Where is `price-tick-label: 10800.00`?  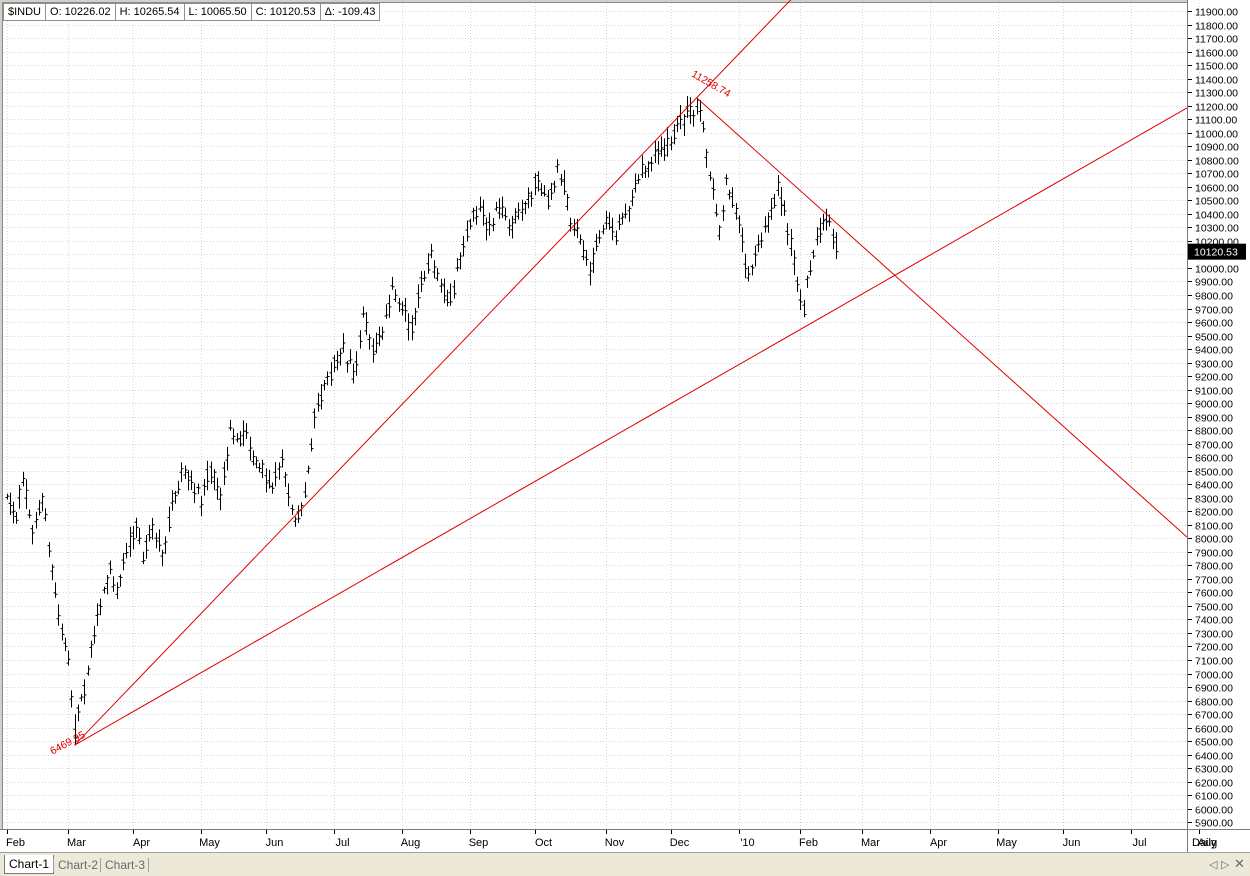 price-tick-label: 10800.00 is located at coordinates (1217, 162).